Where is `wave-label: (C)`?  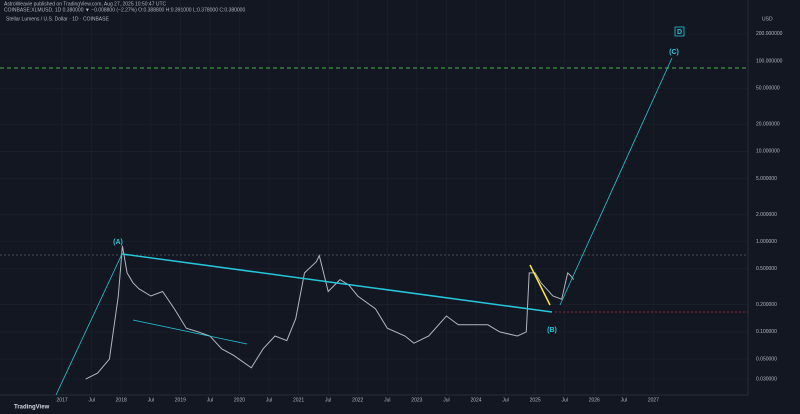 wave-label: (C) is located at coordinates (674, 52).